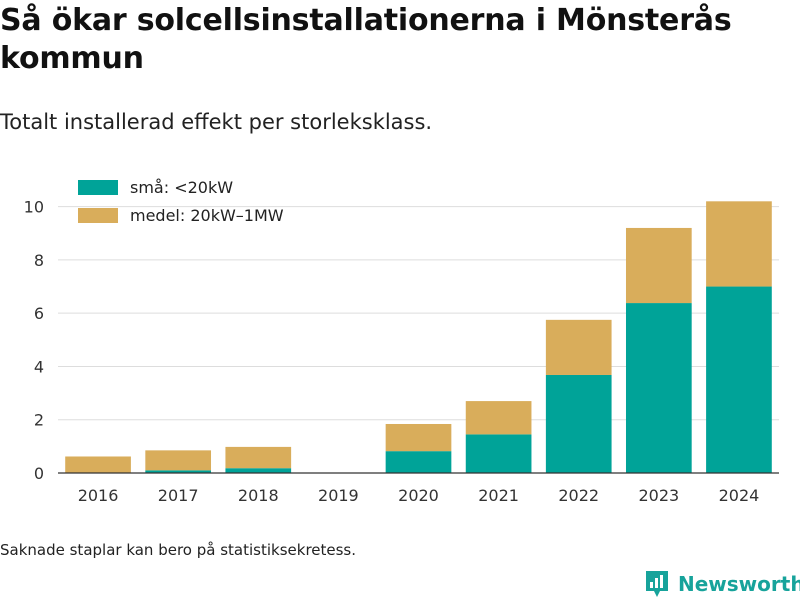 This screenshot has width=800, height=600. I want to click on legend-label-medel: medel: 20kW–1MW, so click(207, 215).